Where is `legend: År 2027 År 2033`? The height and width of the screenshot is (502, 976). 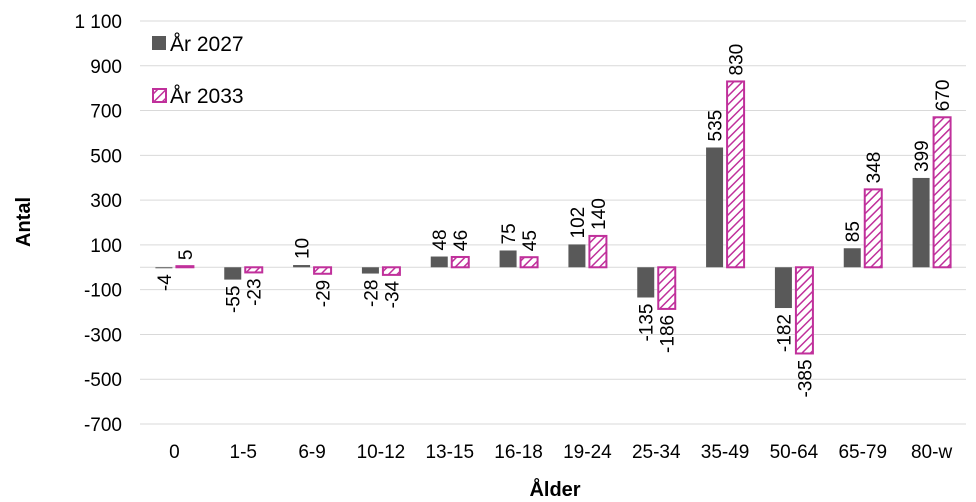 legend: År 2027 År 2033 is located at coordinates (198, 70).